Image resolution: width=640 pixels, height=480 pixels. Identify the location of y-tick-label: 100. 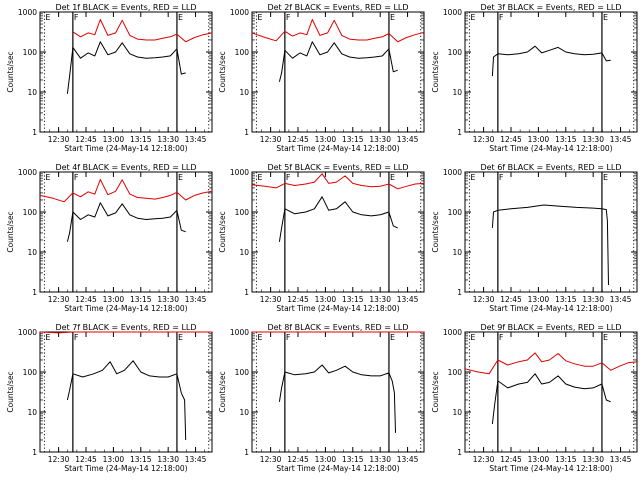
(30, 212).